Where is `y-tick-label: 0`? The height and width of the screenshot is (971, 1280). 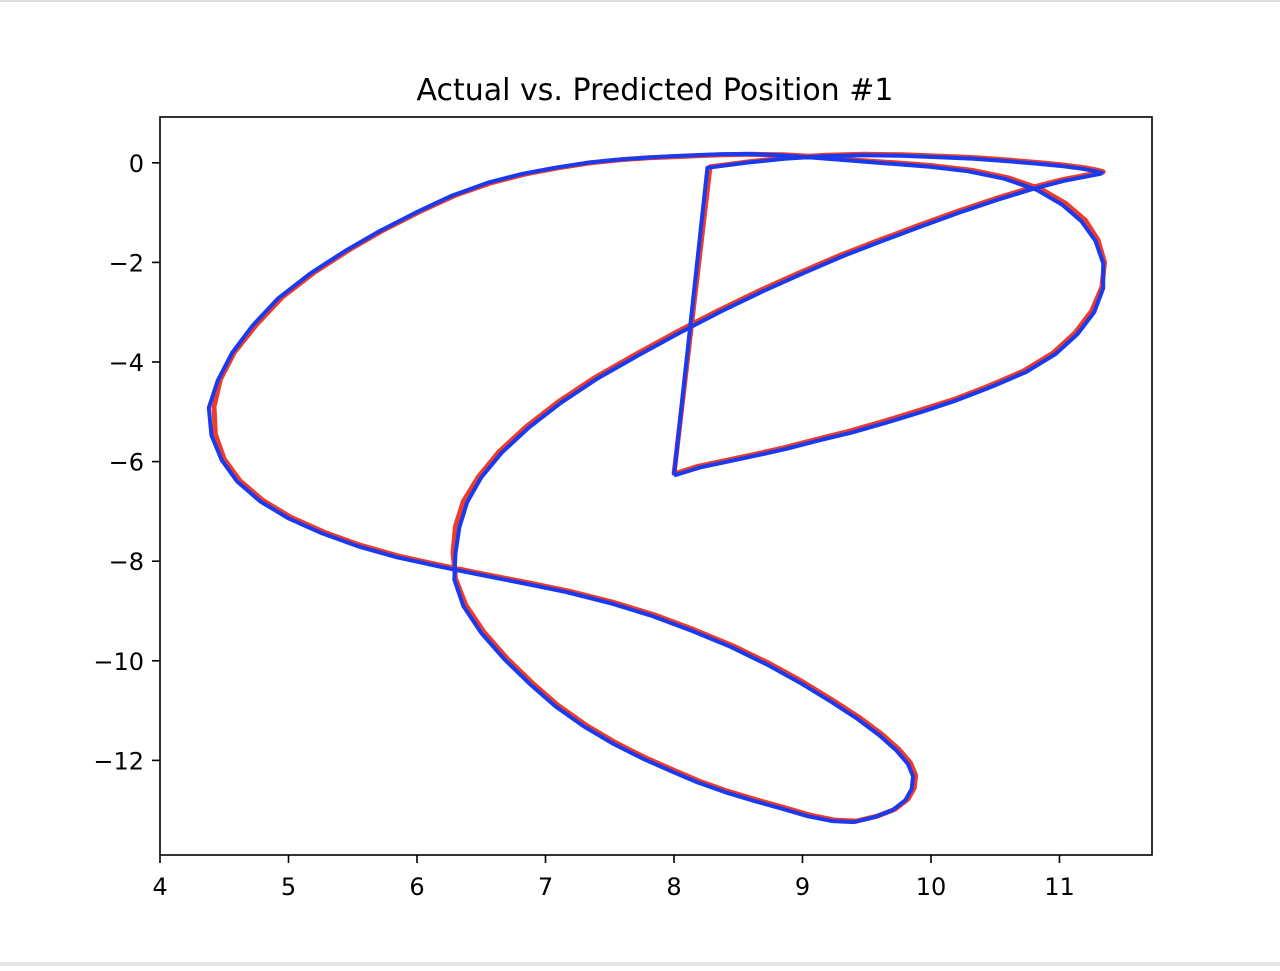 y-tick-label: 0 is located at coordinates (136, 164).